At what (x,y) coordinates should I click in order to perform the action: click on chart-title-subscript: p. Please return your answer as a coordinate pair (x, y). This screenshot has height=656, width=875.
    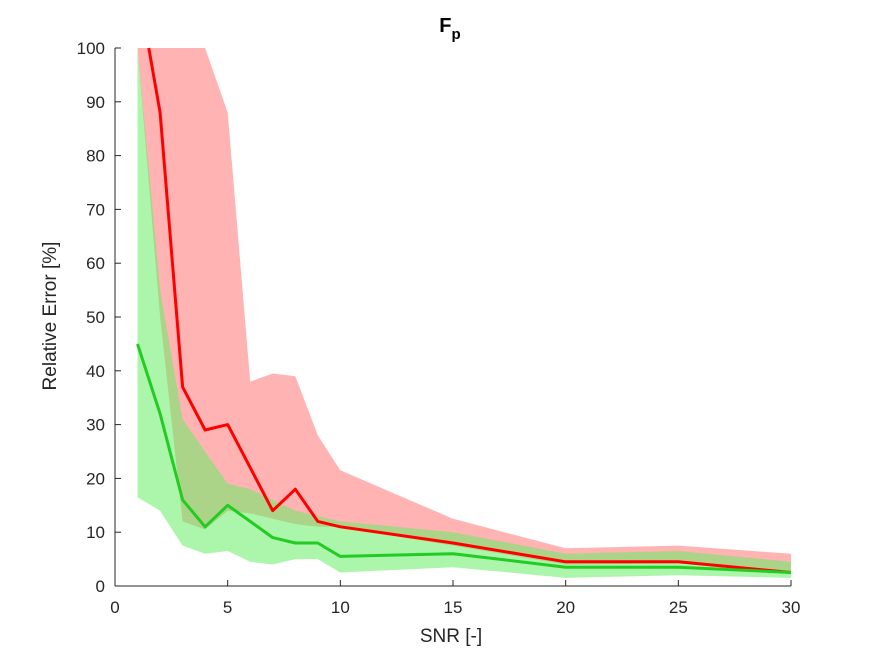
    Looking at the image, I should click on (456, 34).